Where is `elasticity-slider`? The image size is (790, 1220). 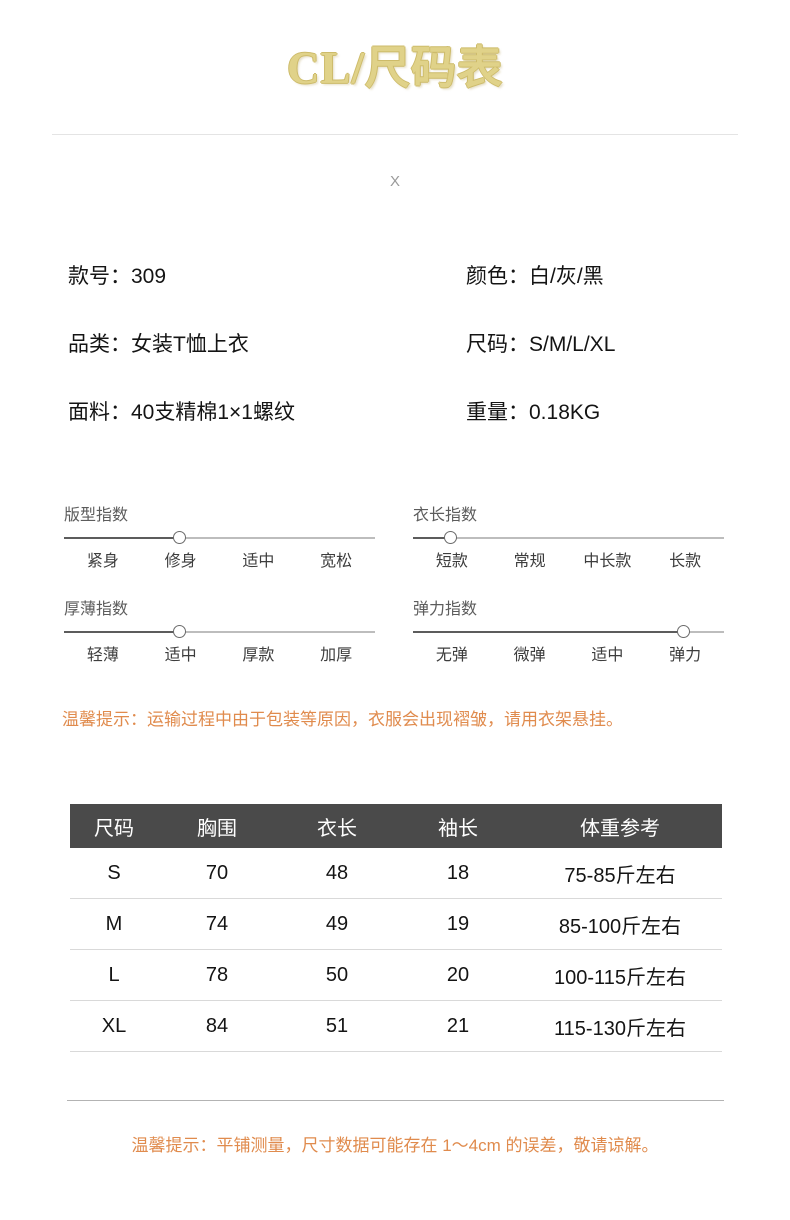 elasticity-slider is located at coordinates (568, 632).